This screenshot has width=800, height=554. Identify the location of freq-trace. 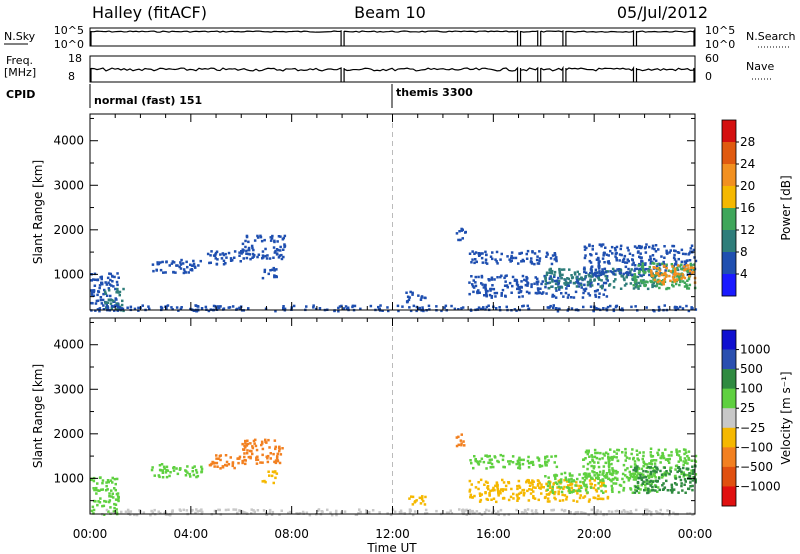
(392, 73).